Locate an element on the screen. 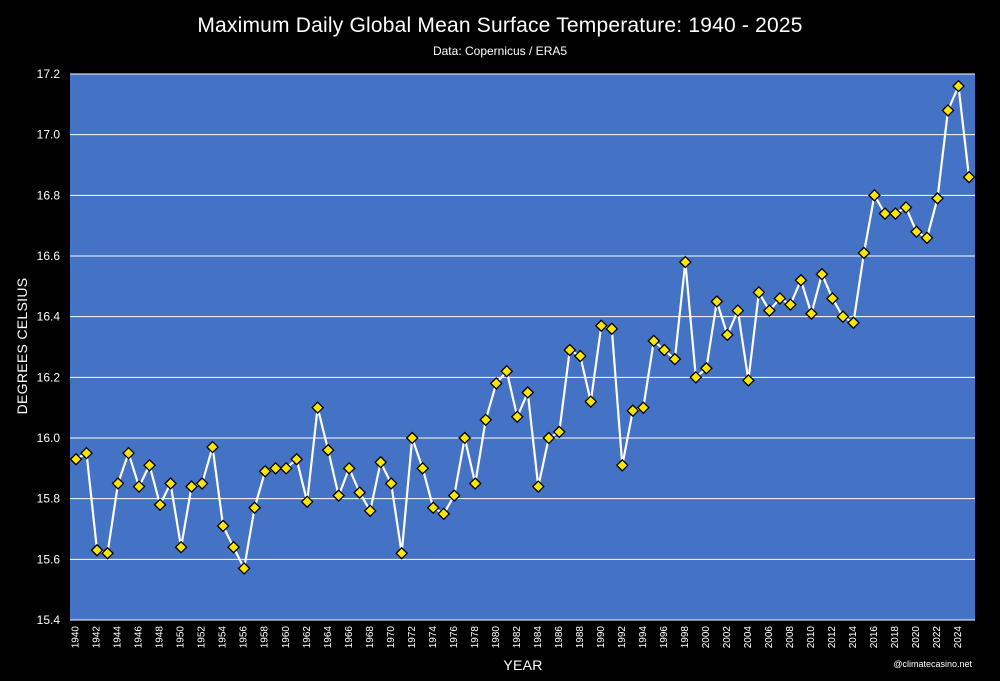 The image size is (1000, 681). data-point-2009 is located at coordinates (801, 280).